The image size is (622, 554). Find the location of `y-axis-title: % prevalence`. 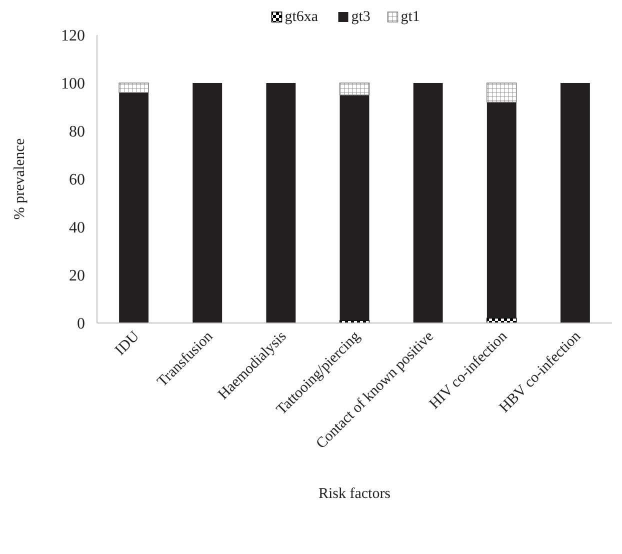

y-axis-title: % prevalence is located at coordinates (20, 179).